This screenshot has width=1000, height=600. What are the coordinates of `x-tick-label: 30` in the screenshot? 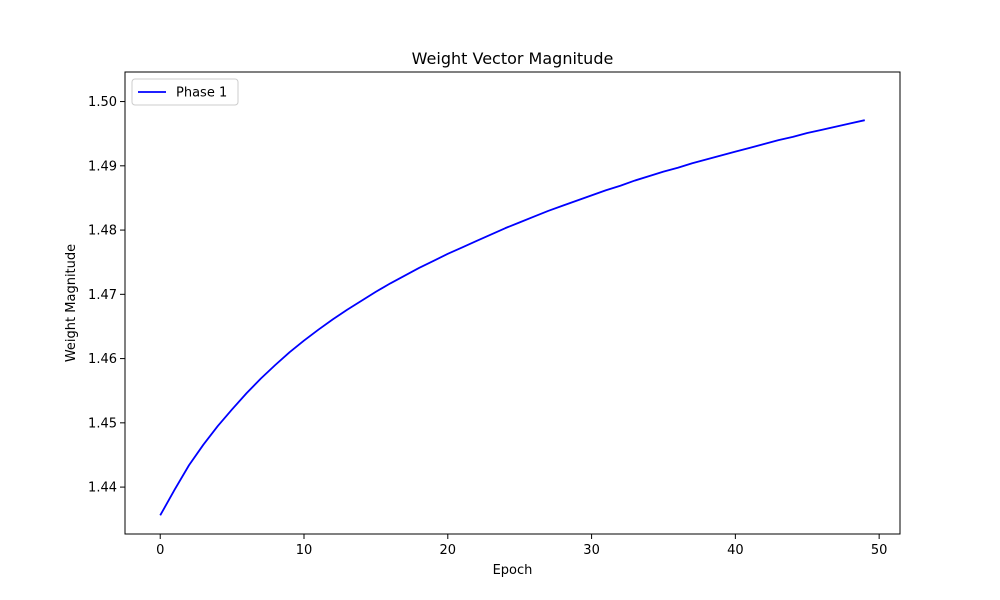 It's located at (591, 550).